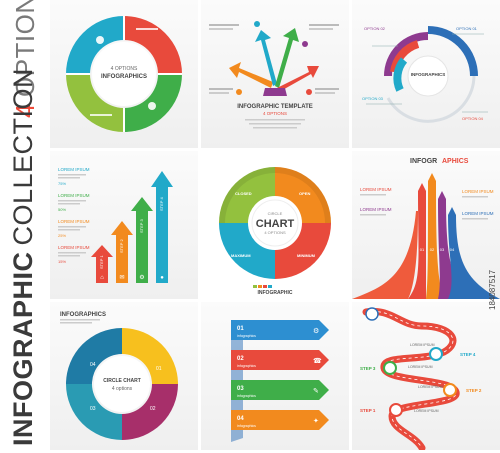 This screenshot has width=500, height=453. What do you see at coordinates (375, 28) in the screenshot?
I see `arcs-option-2: OPTION 02` at bounding box center [375, 28].